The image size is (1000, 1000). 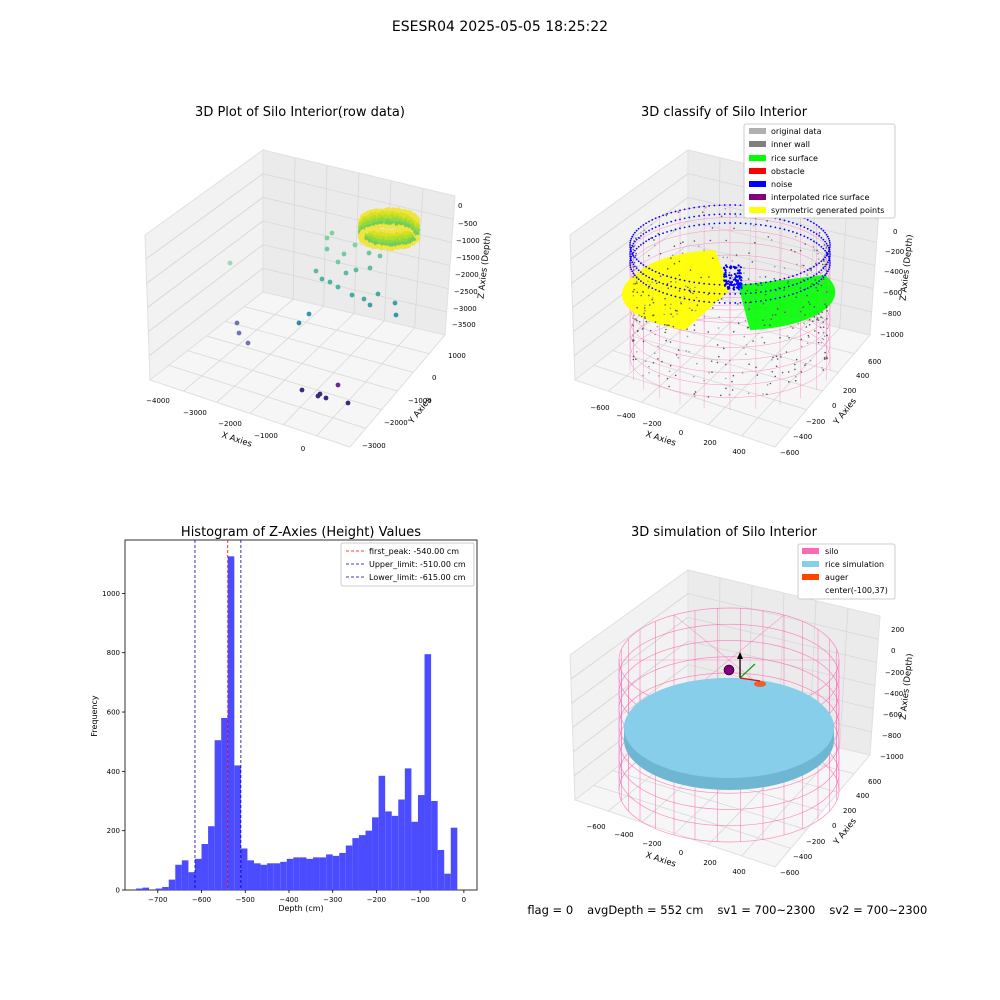 I want to click on classify-3d-zlabel: Z Axies (Depth), so click(x=907, y=267).